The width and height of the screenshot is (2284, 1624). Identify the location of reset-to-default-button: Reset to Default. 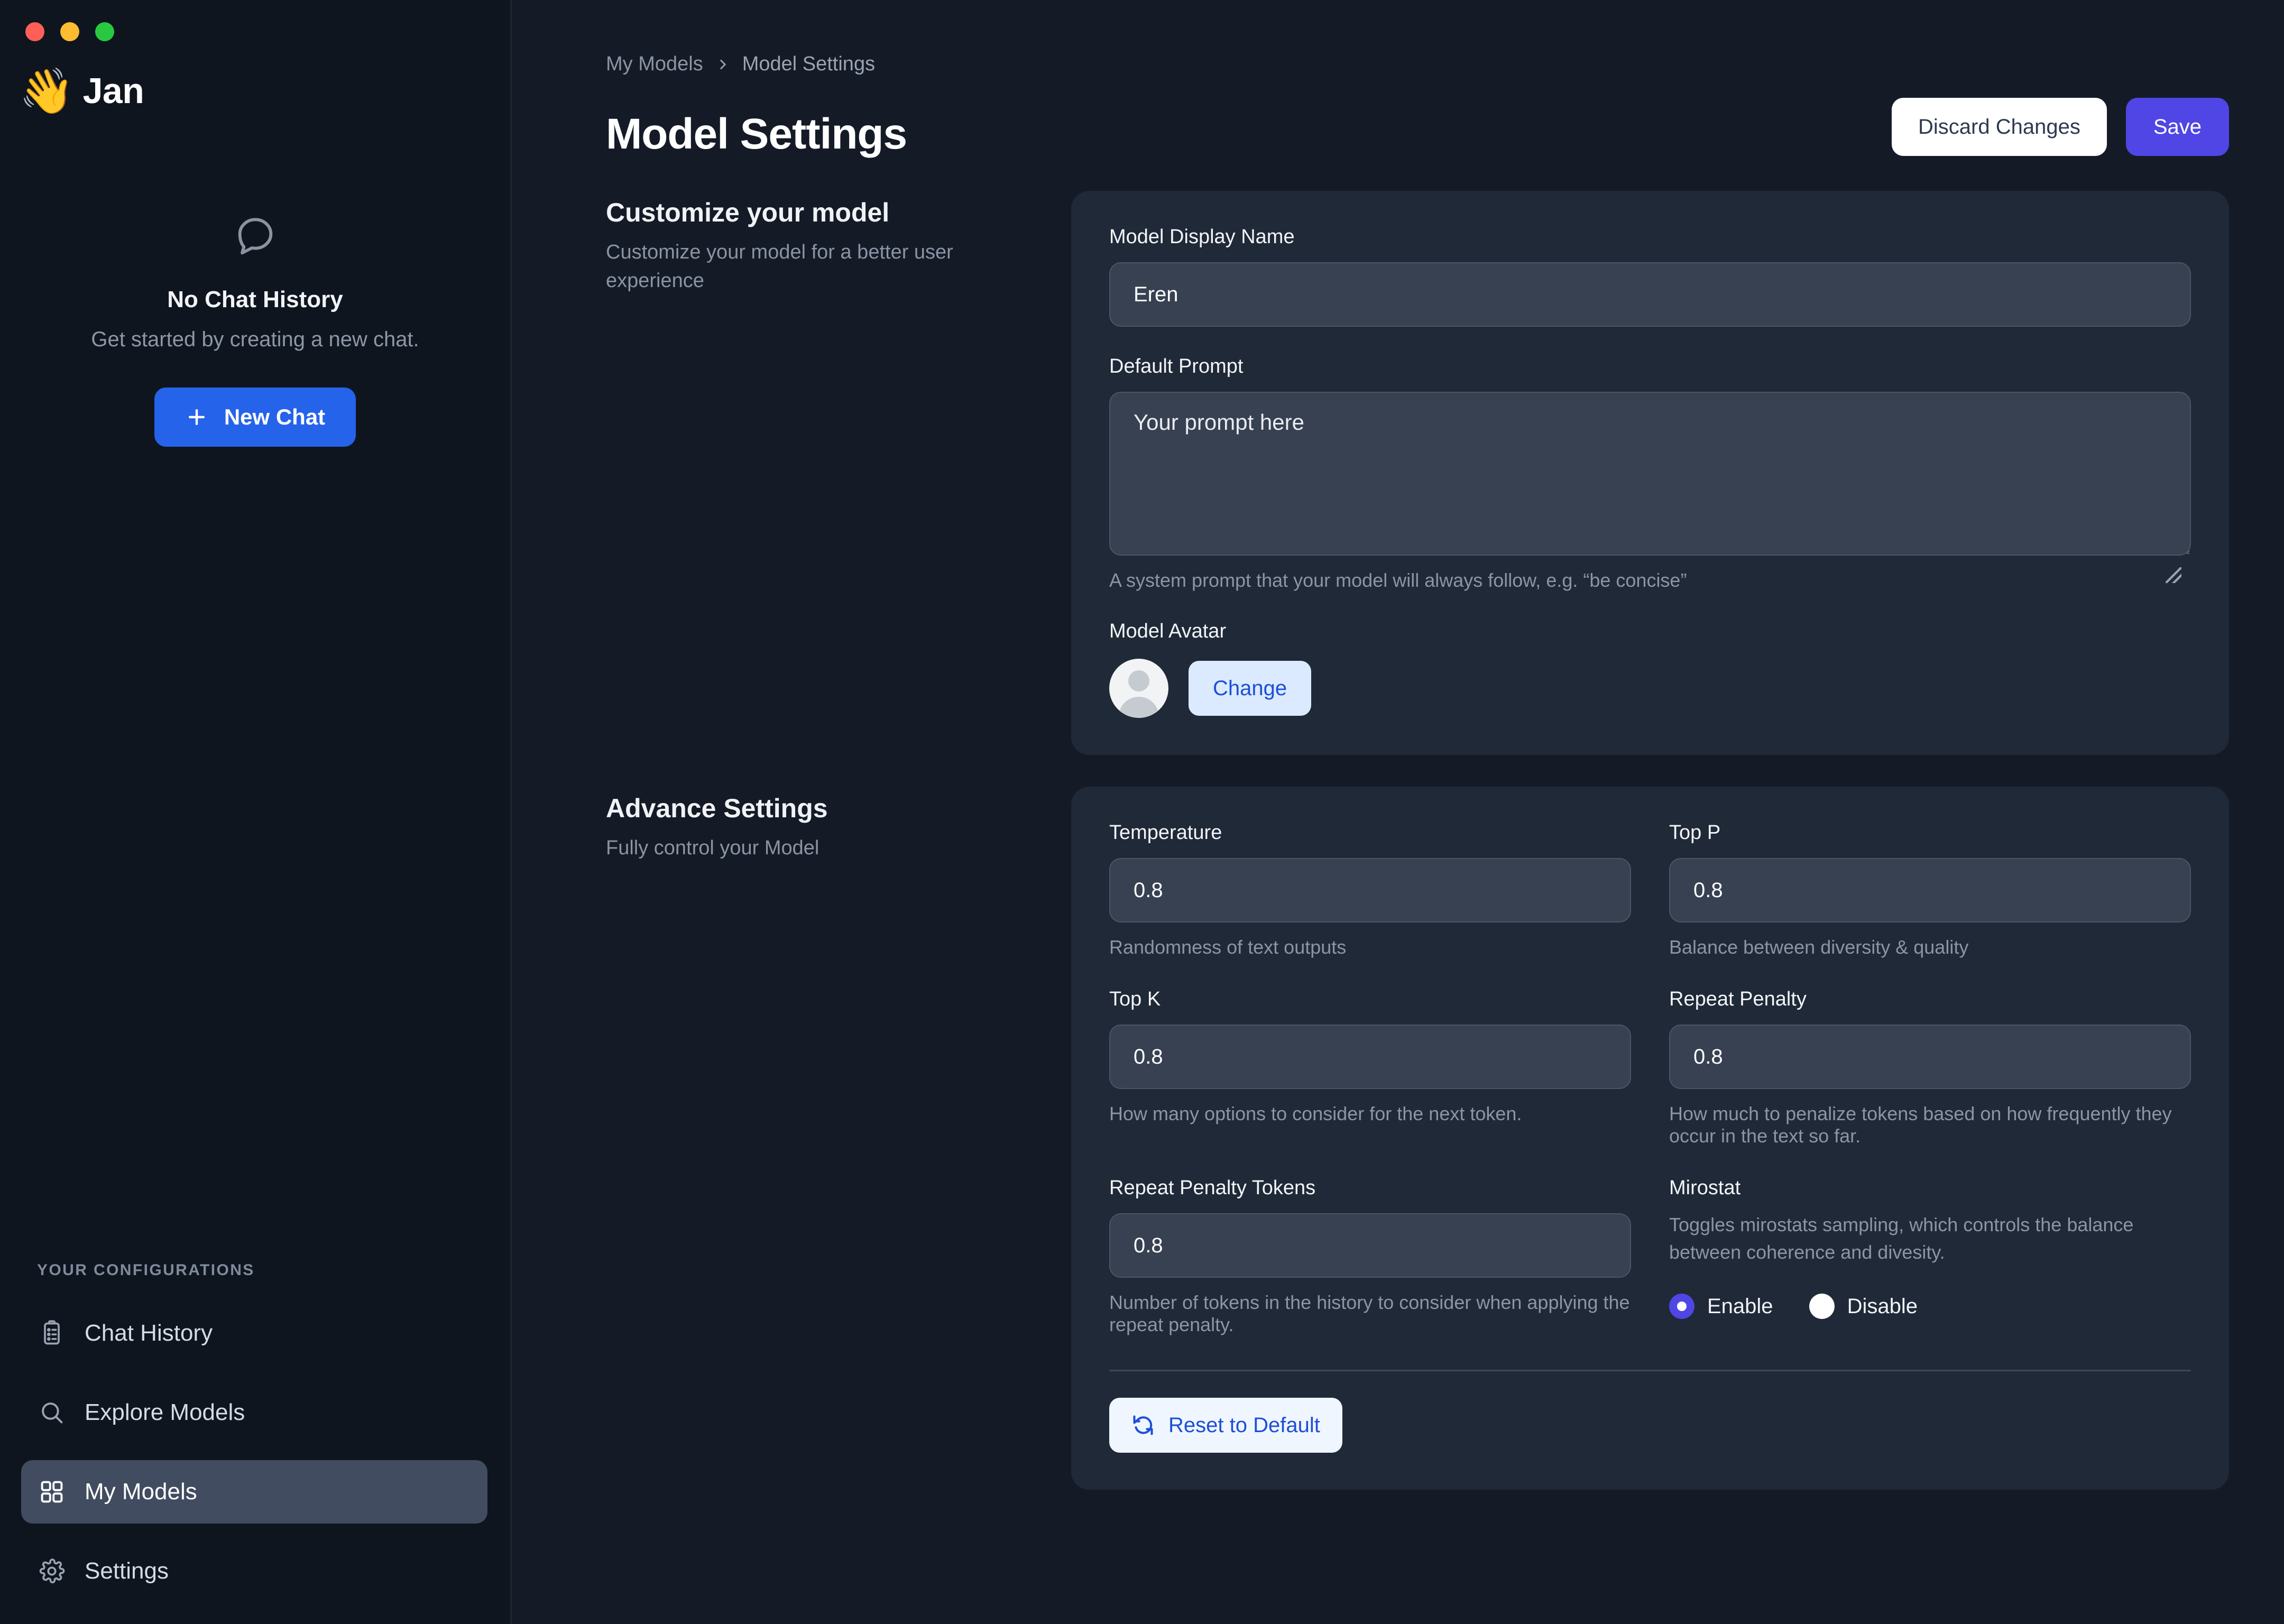
(1225, 1425).